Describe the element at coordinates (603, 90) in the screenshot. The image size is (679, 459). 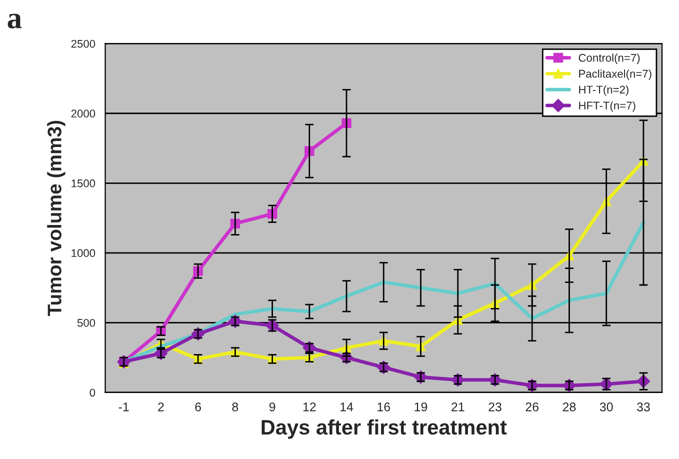
I see `legend-label: HT-T(n=2)` at that location.